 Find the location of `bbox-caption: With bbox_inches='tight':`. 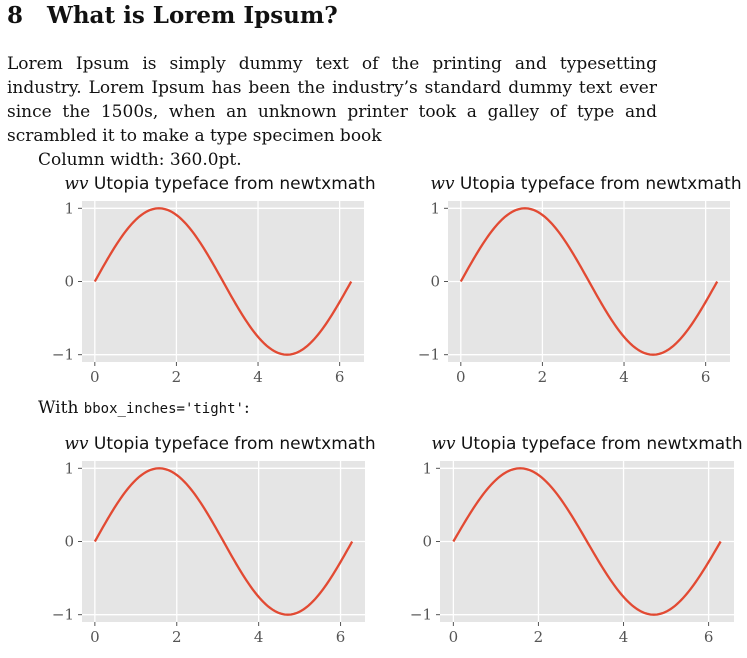

bbox-caption: With bbox_inches='tight': is located at coordinates (144, 408).